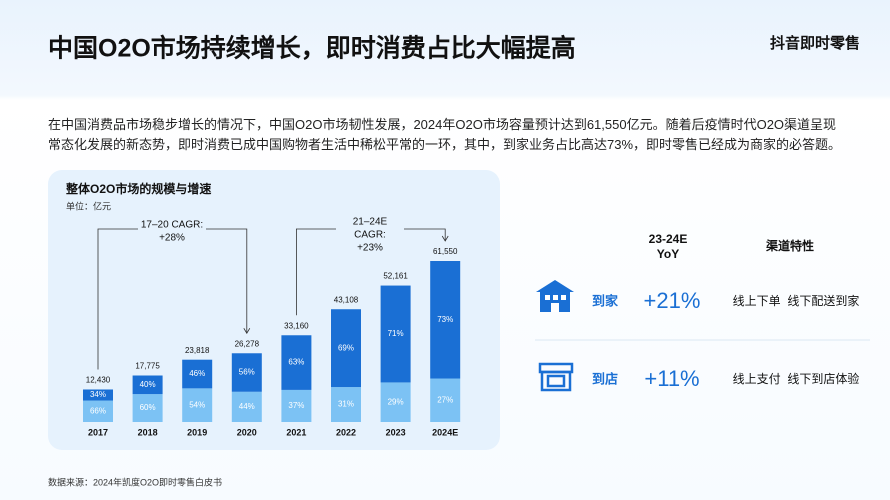  I want to click on segment-label: 37%, so click(296, 405).